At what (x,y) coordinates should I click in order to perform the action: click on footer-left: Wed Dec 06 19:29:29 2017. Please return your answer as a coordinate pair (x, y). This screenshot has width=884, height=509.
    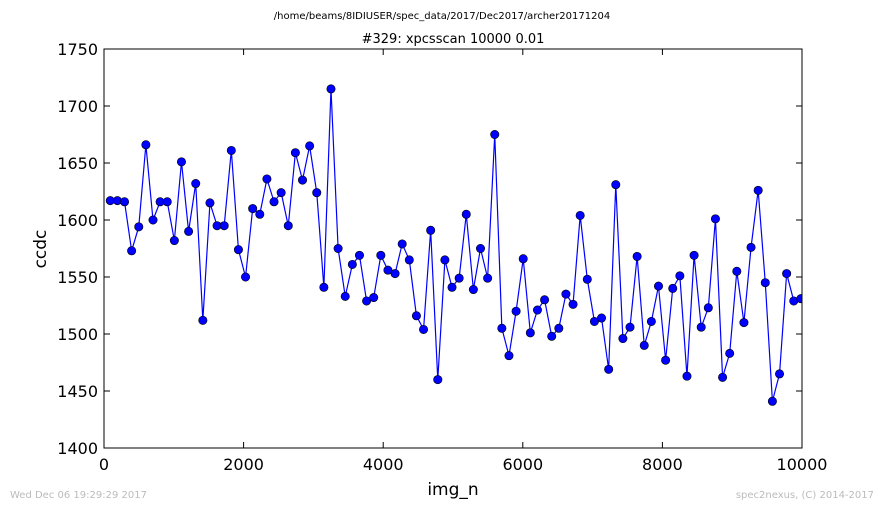
    Looking at the image, I should click on (78, 495).